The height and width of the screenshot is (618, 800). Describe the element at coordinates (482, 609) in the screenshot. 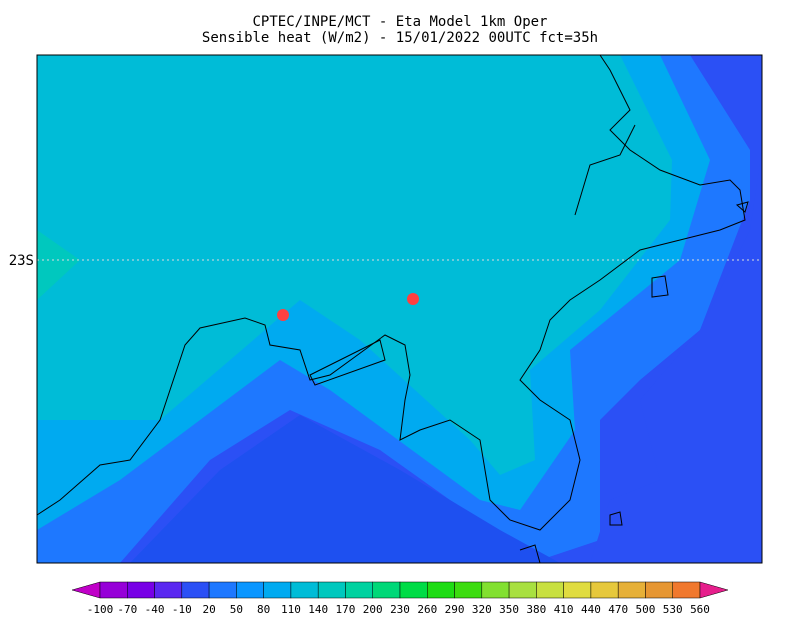

I see `colorbar-label: 320` at that location.